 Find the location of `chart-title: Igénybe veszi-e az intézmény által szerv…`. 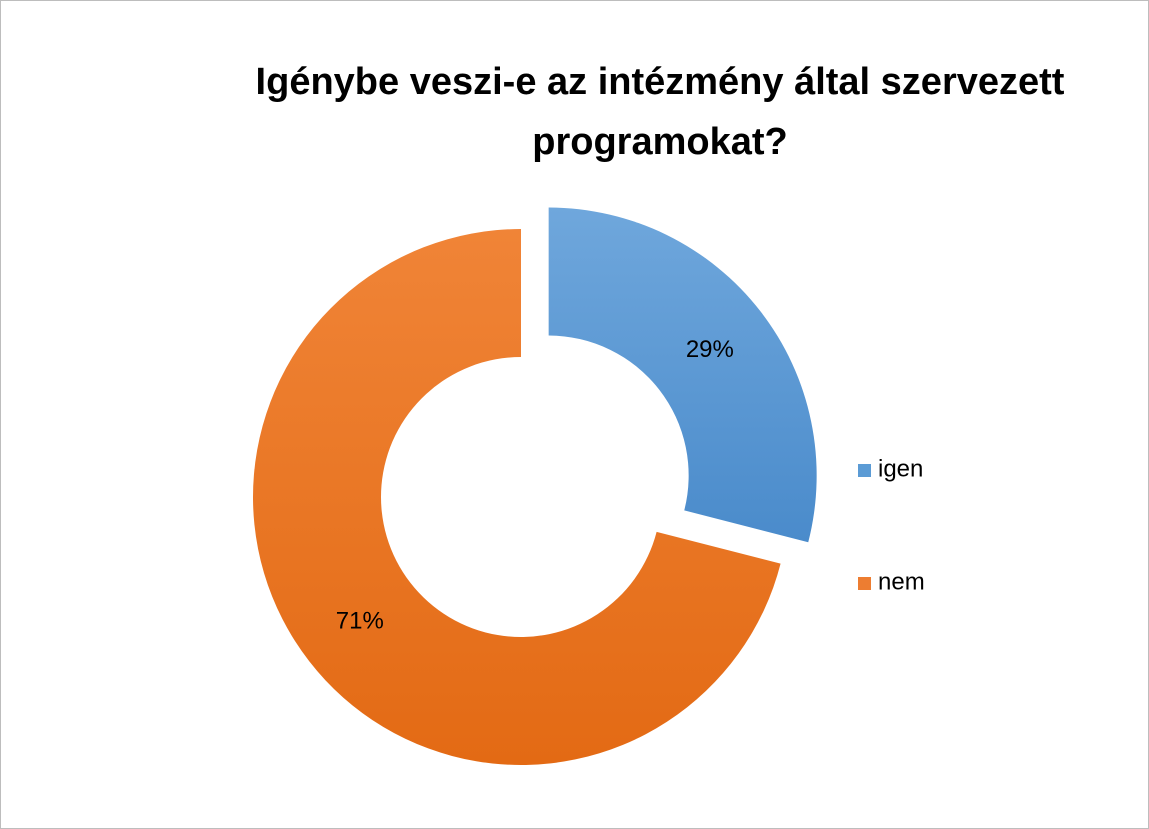

chart-title: Igénybe veszi-e az intézmény által szerv… is located at coordinates (660, 112).